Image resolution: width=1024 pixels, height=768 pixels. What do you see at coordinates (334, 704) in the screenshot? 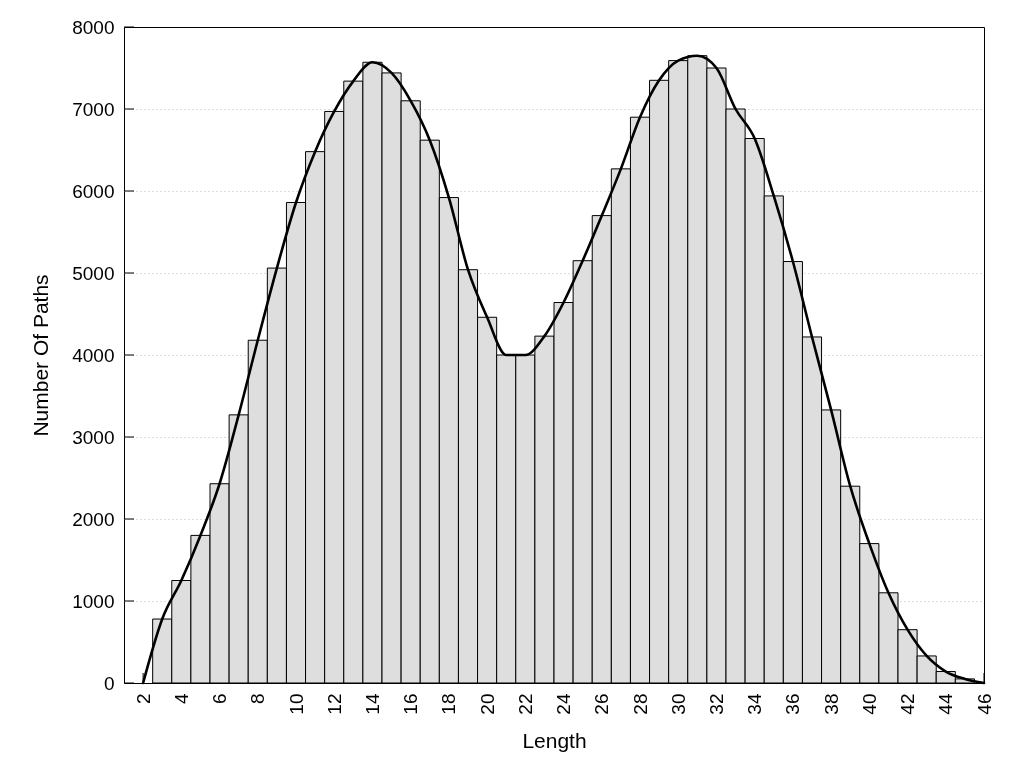
I see `x-tick-label: 12` at bounding box center [334, 704].